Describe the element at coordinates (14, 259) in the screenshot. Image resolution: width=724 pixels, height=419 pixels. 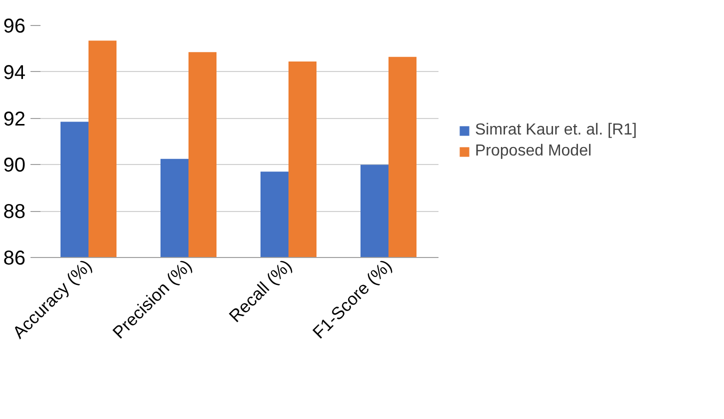
I see `y-tick-label: 86` at that location.